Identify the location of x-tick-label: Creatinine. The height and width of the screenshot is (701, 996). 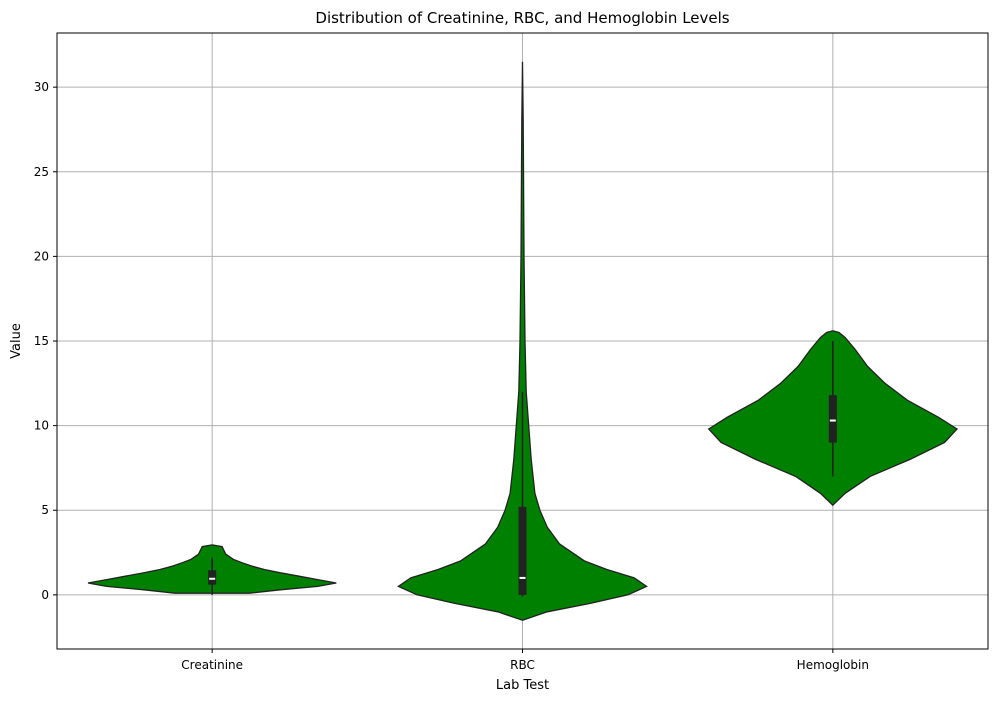
(212, 665).